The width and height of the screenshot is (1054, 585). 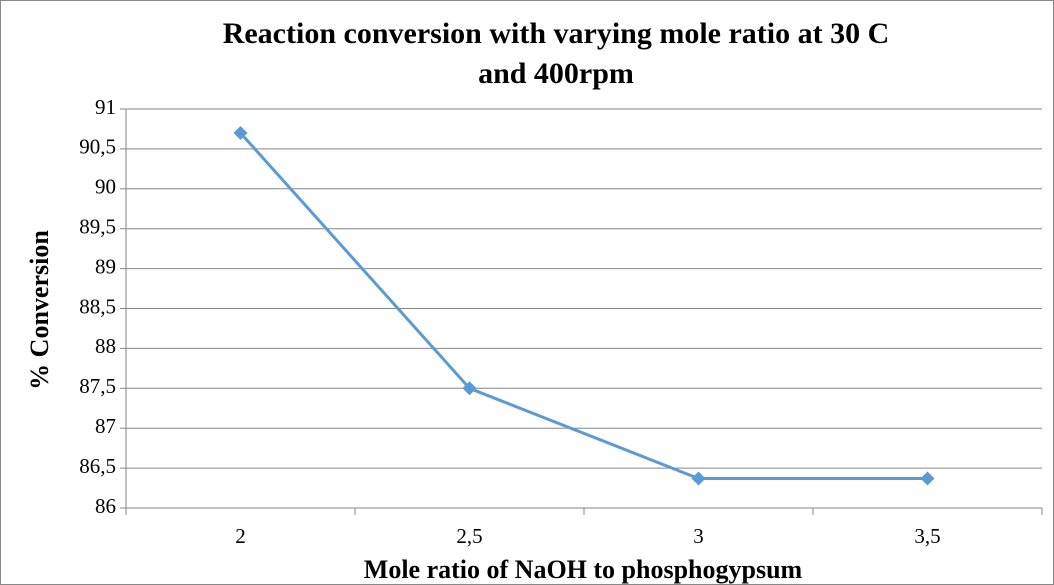 What do you see at coordinates (97, 466) in the screenshot?
I see `y-tick-label: 86,5` at bounding box center [97, 466].